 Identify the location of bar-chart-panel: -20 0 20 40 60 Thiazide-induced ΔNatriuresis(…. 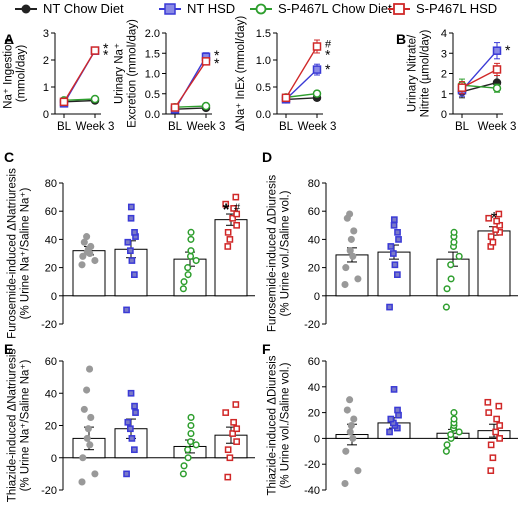
(131, 426).